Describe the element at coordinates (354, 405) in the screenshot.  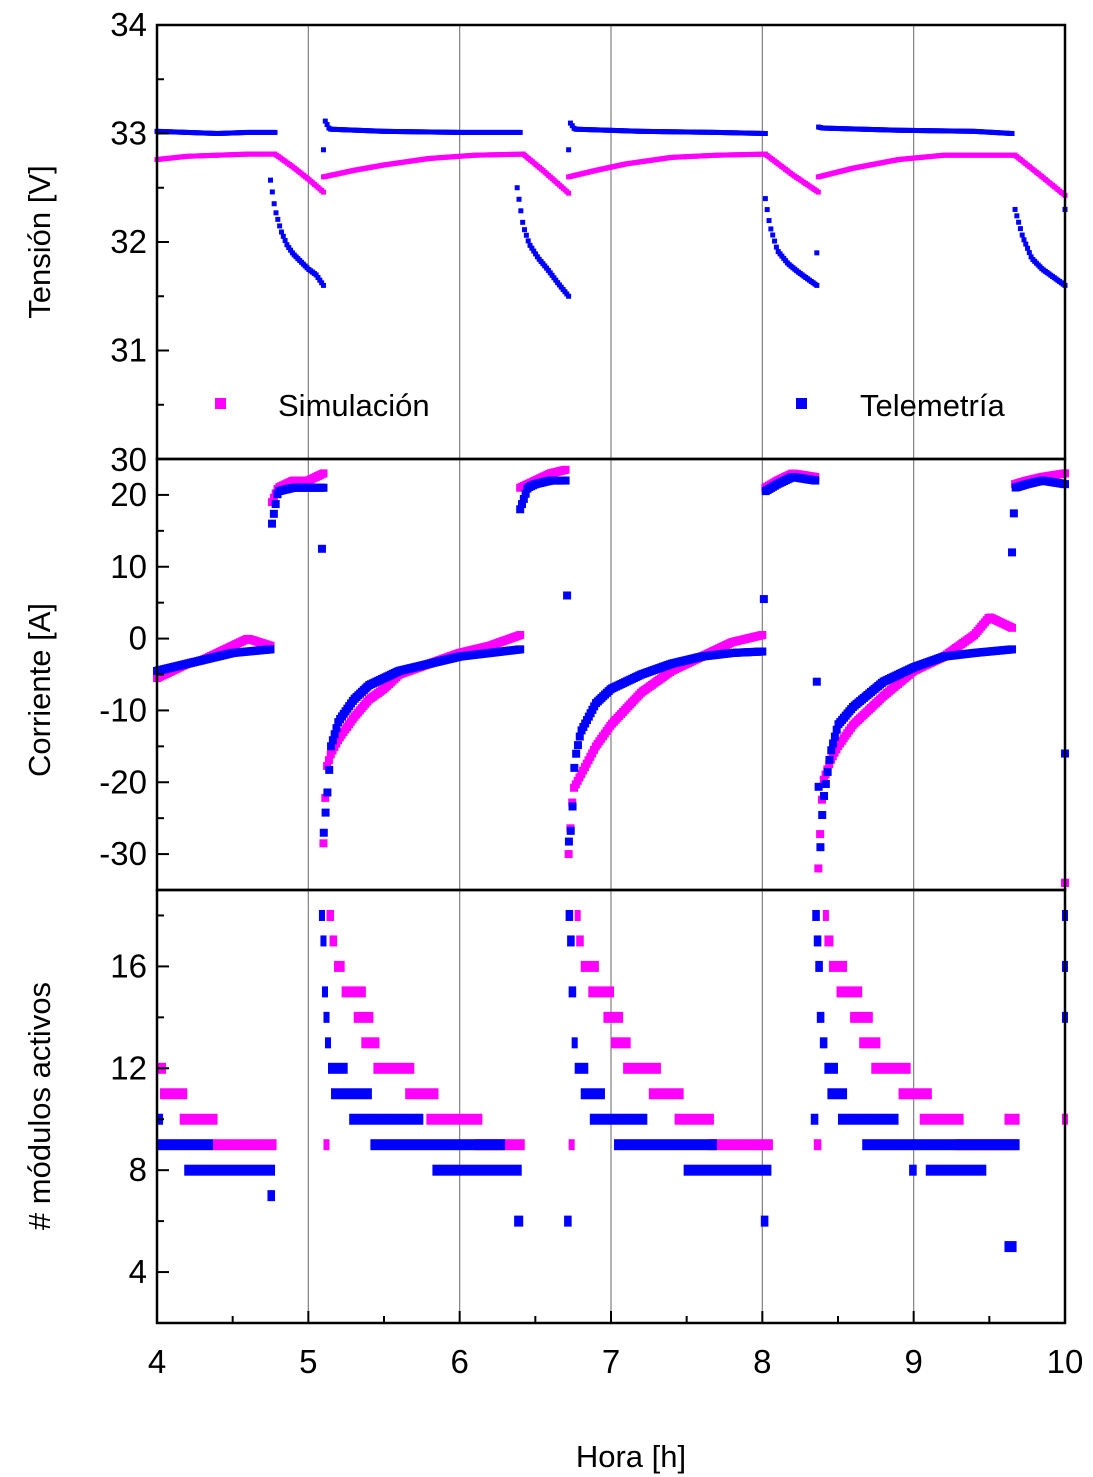
I see `legend-label-simulacion: Simulación` at that location.